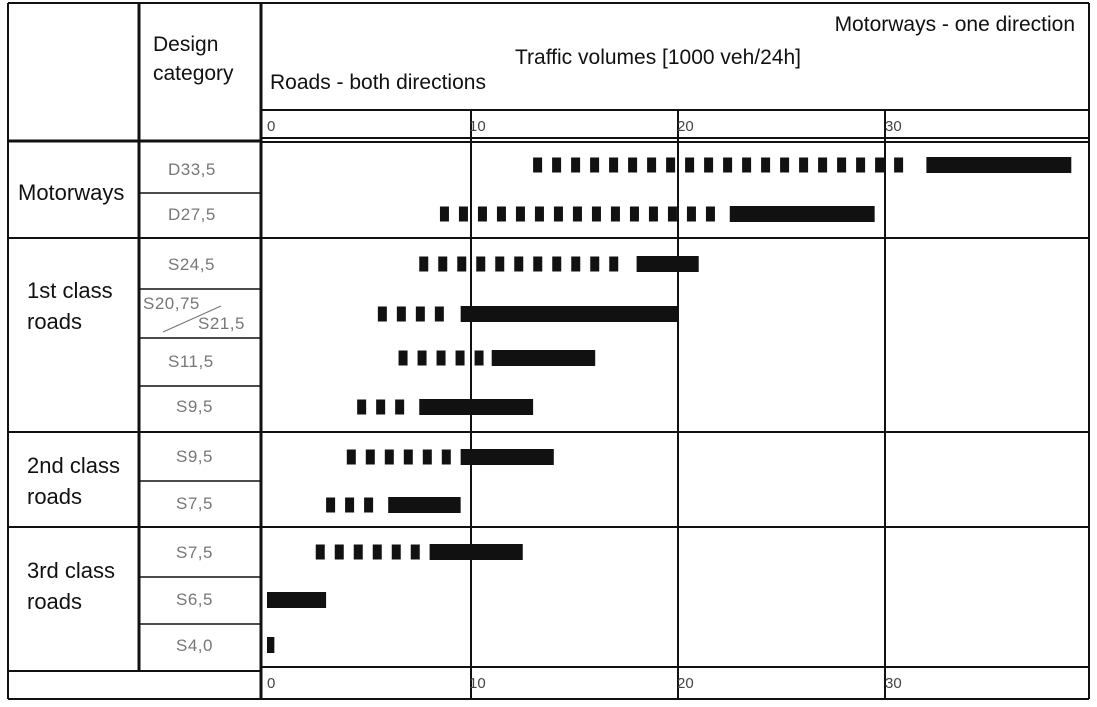  Describe the element at coordinates (954, 24) in the screenshot. I see `header-right-label: Motorways - one direction` at that location.